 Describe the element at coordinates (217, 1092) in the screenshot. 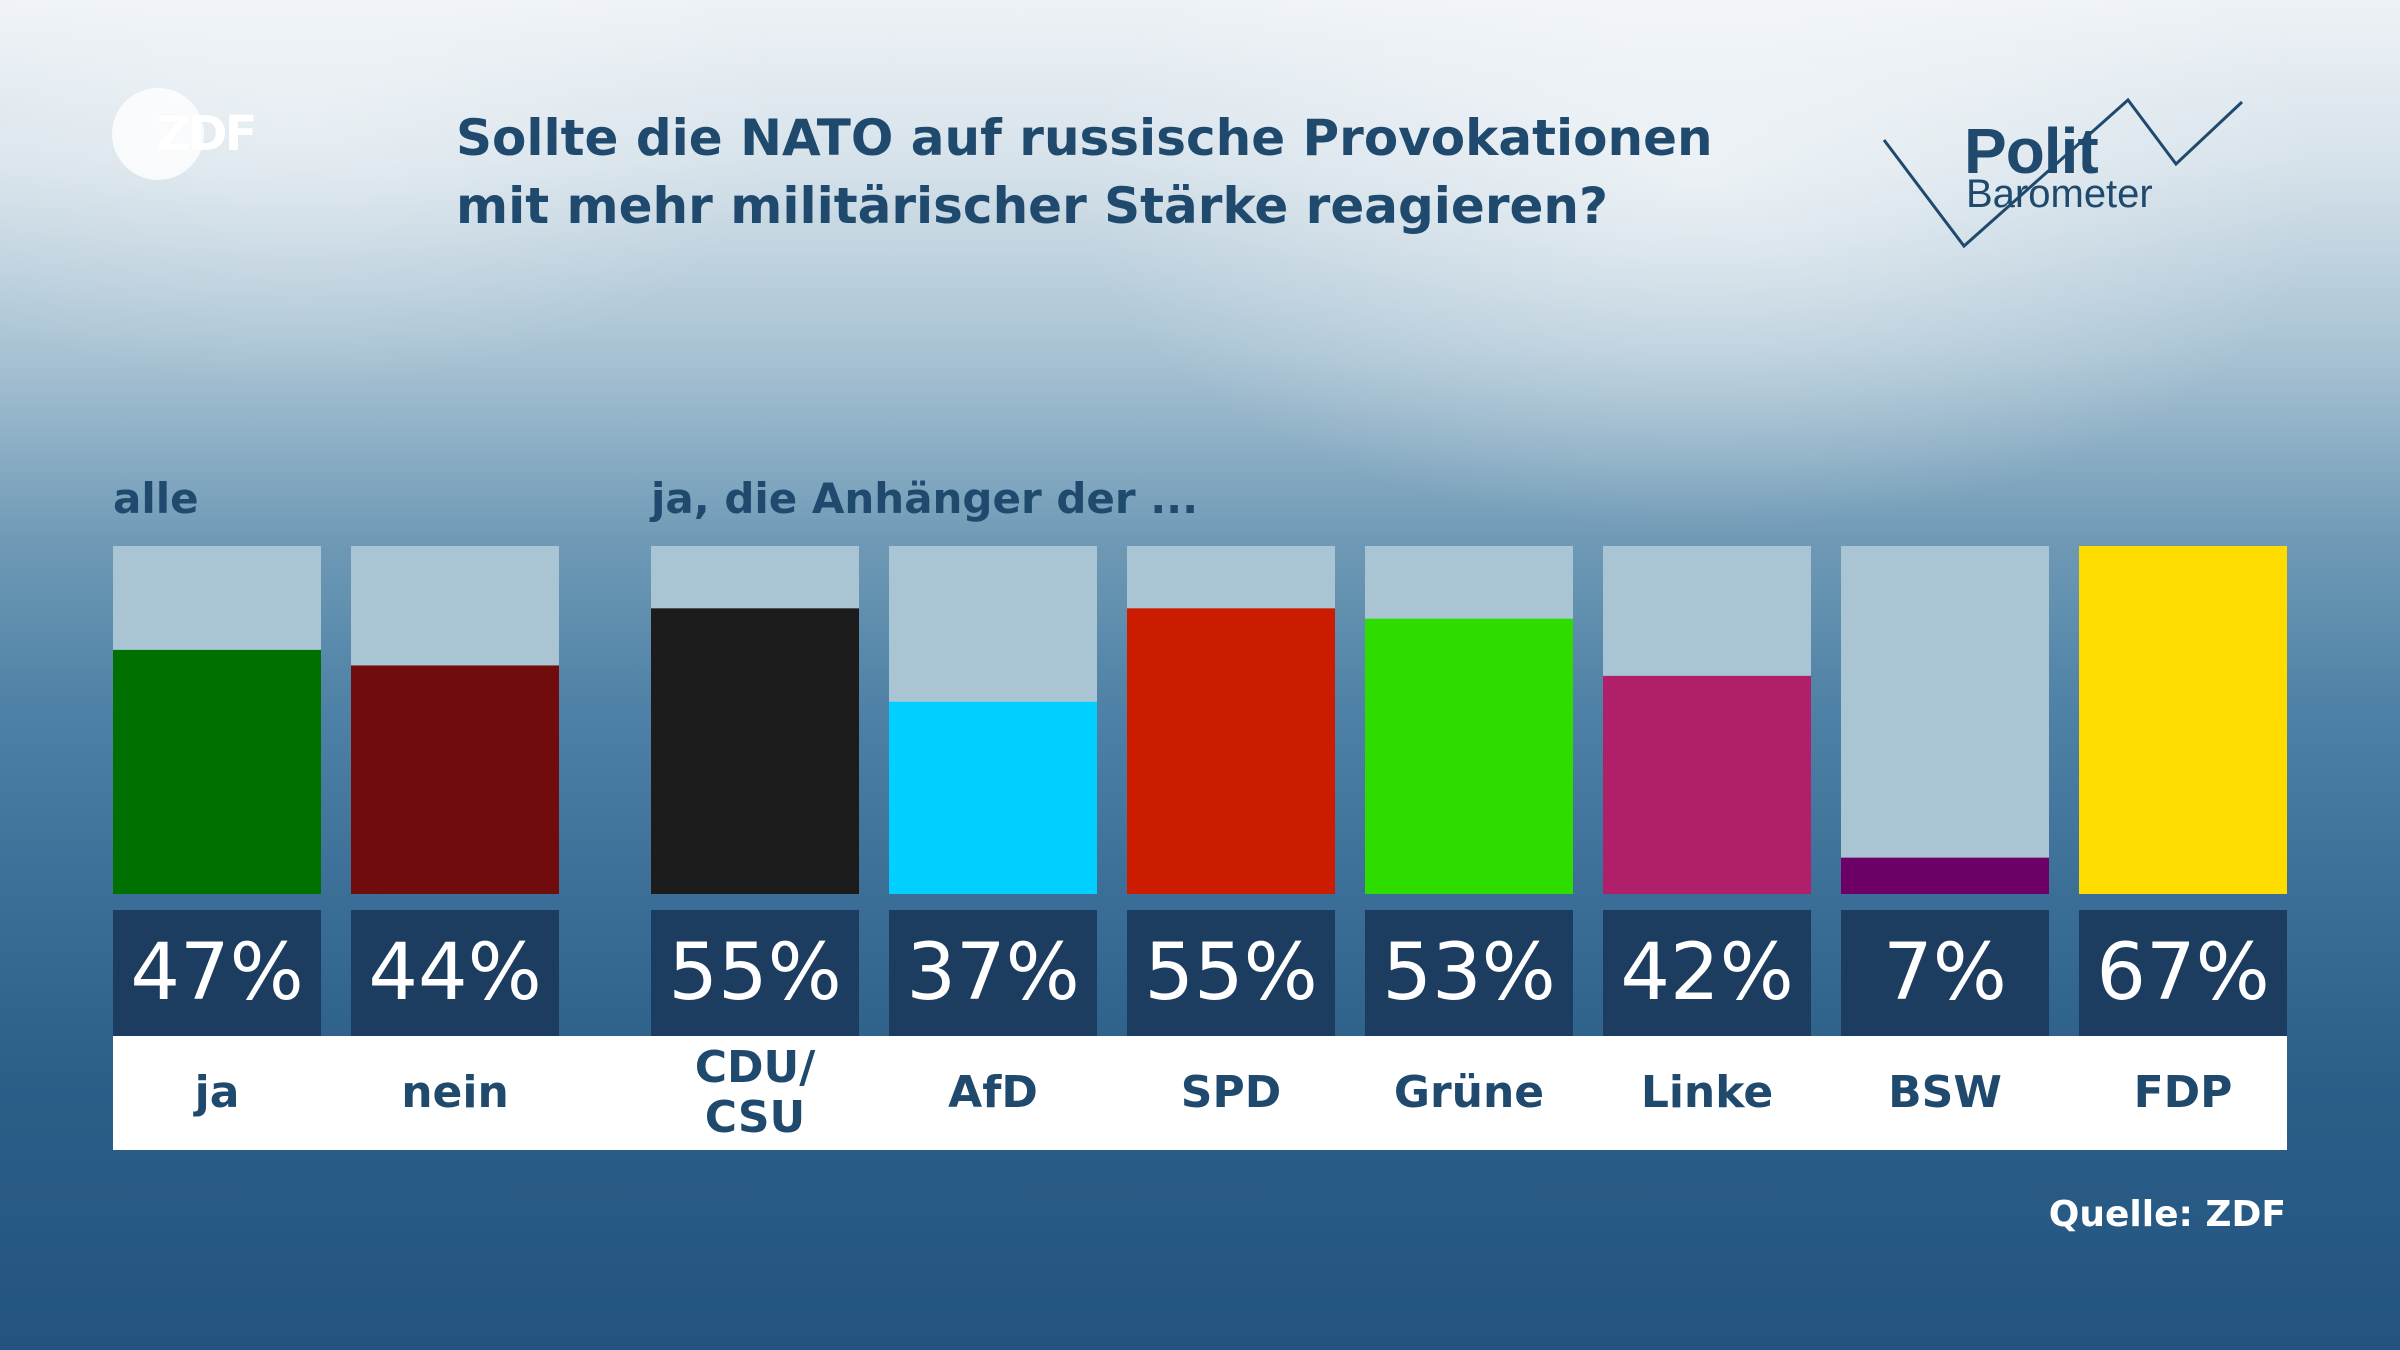

I see `category-label: ja` at that location.